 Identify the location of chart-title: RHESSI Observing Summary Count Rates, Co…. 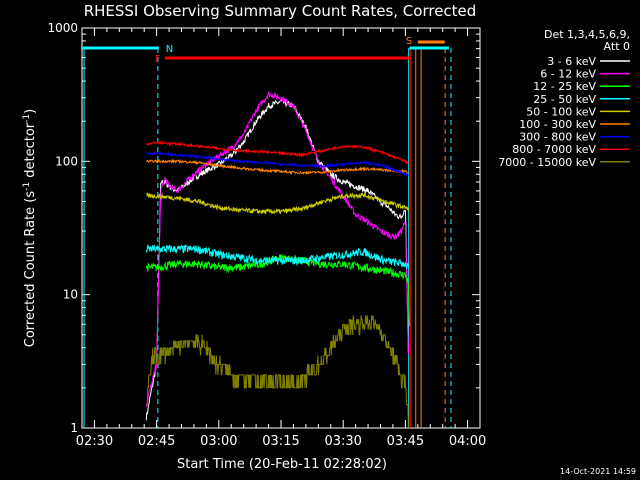
(280, 11).